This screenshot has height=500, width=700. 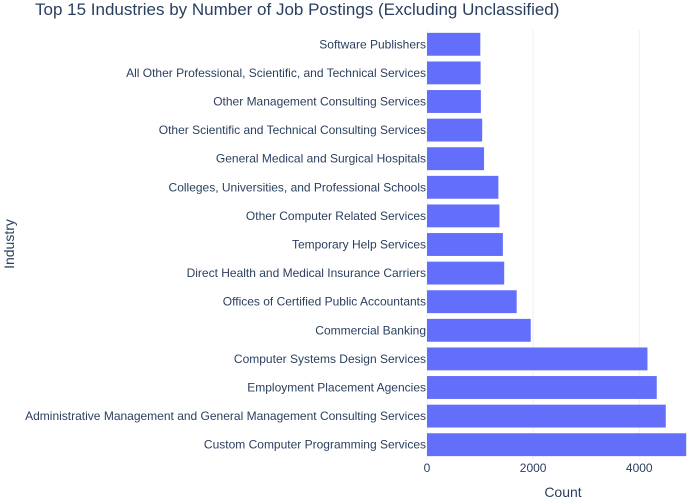 What do you see at coordinates (336, 216) in the screenshot?
I see `category-label: Other Computer Related Services` at bounding box center [336, 216].